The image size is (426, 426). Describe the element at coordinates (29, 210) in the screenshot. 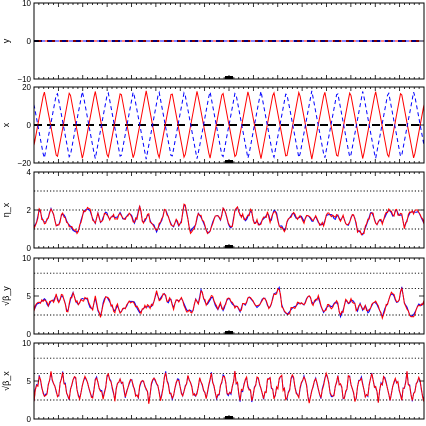

I see `y-tick-label: 2` at that location.